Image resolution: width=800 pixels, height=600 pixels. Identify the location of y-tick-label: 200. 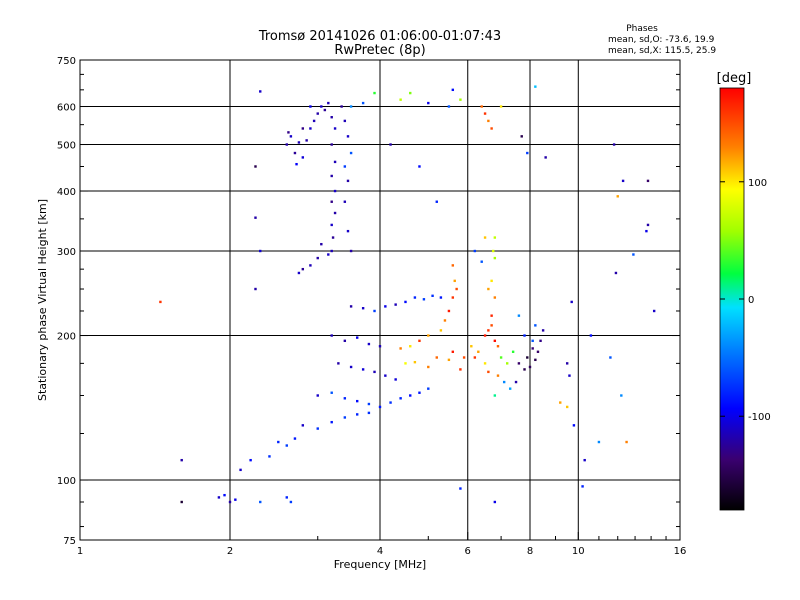
(66, 337).